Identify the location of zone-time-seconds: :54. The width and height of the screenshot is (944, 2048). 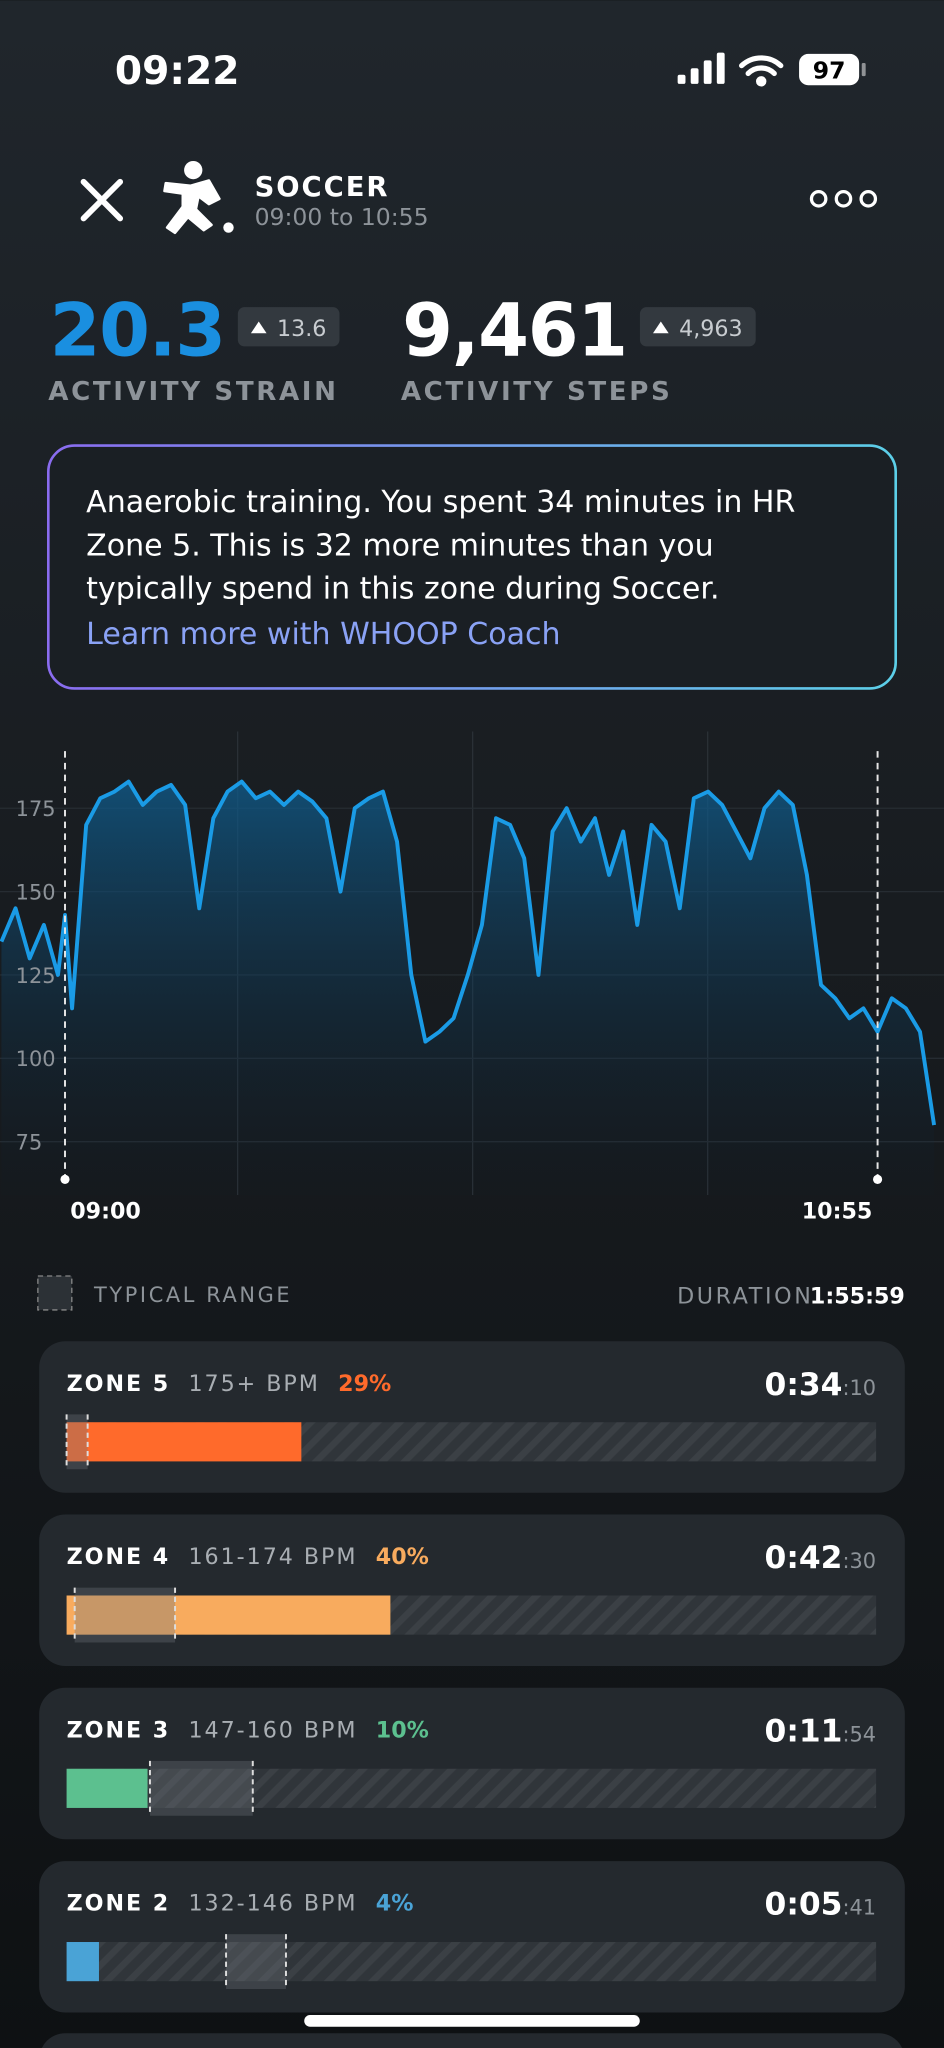
(859, 1734).